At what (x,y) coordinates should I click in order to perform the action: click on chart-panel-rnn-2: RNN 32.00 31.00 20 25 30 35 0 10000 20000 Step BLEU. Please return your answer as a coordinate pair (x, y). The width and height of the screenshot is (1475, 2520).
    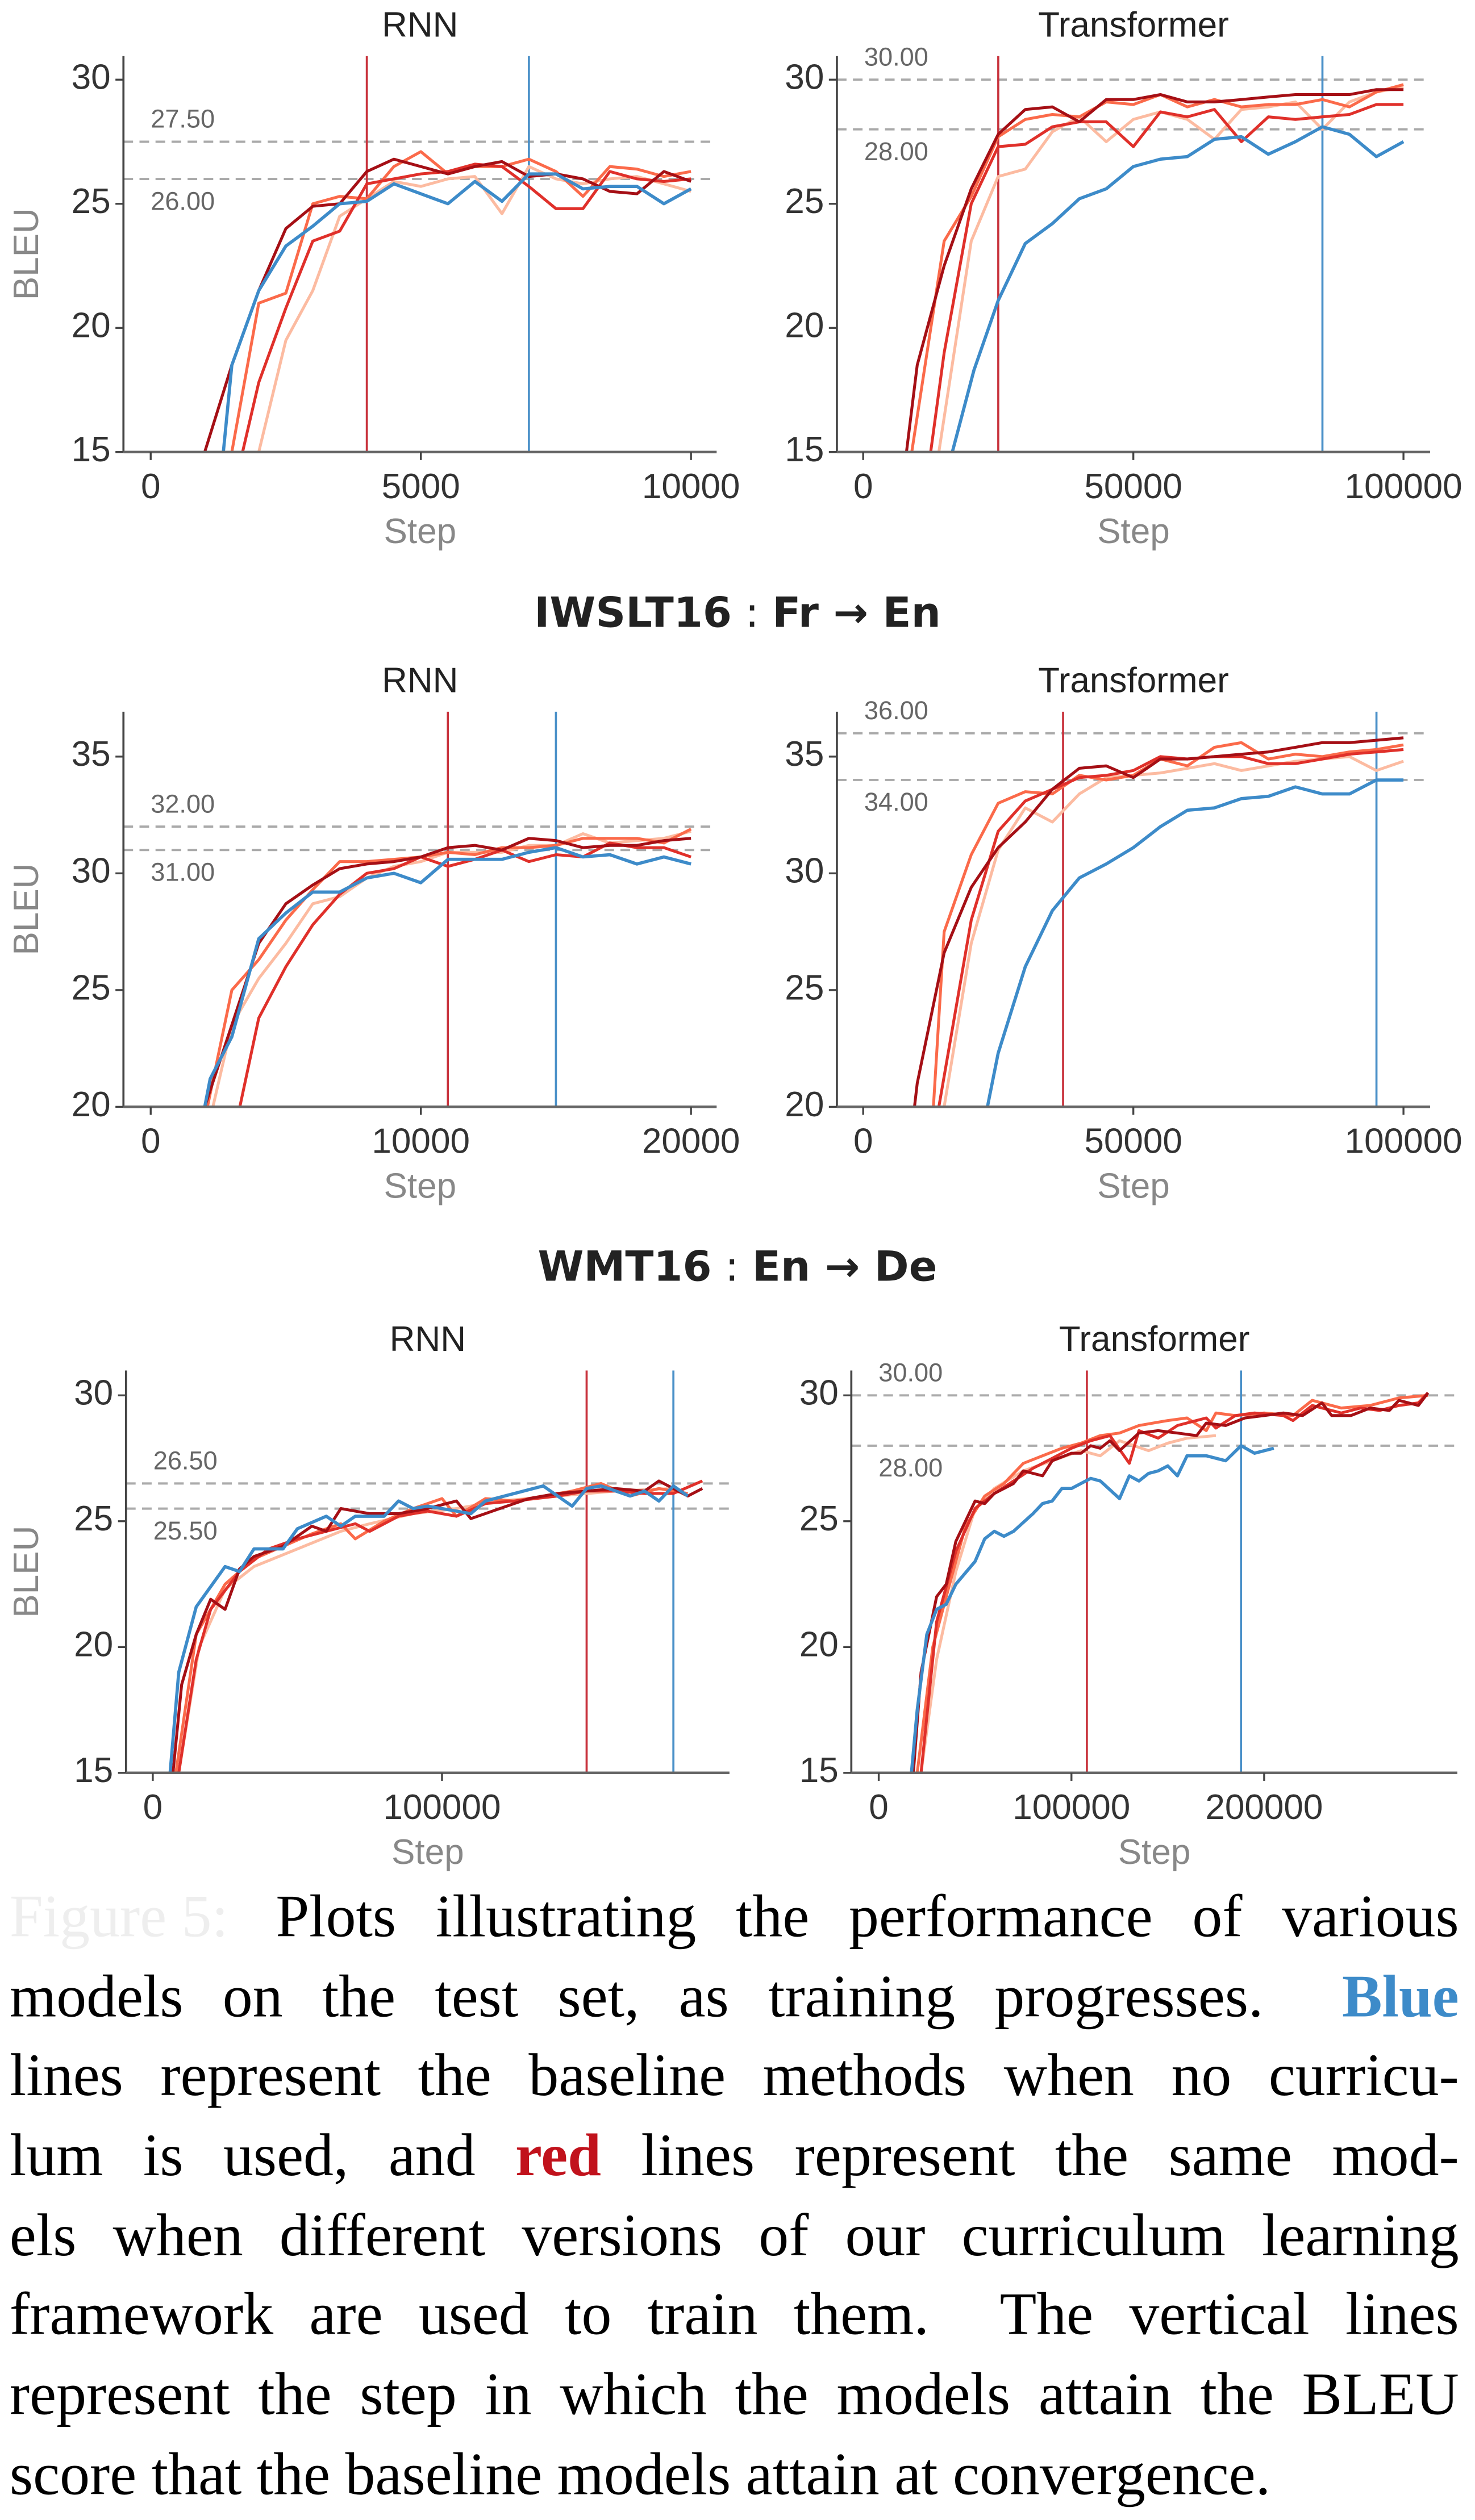
    Looking at the image, I should click on (374, 933).